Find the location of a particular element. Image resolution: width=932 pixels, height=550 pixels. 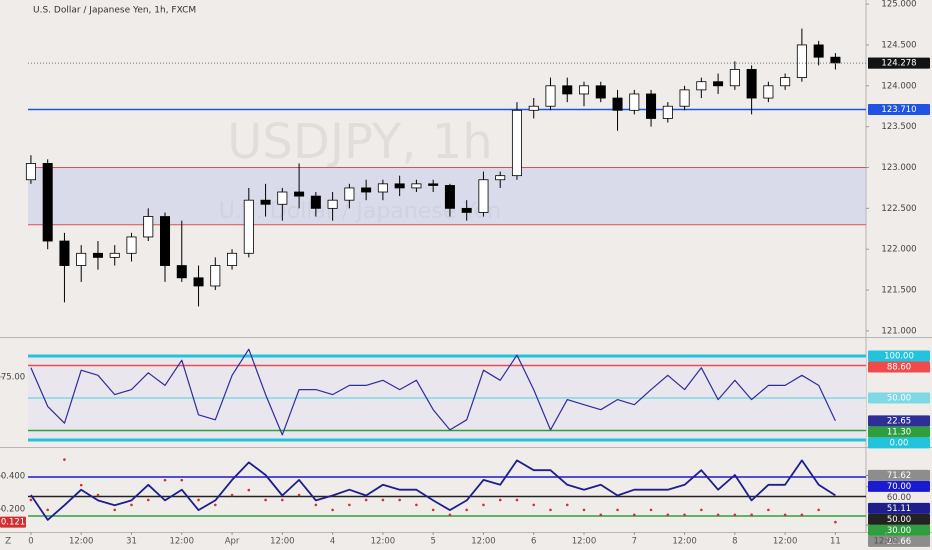

x-tick-label: 11 is located at coordinates (835, 542).